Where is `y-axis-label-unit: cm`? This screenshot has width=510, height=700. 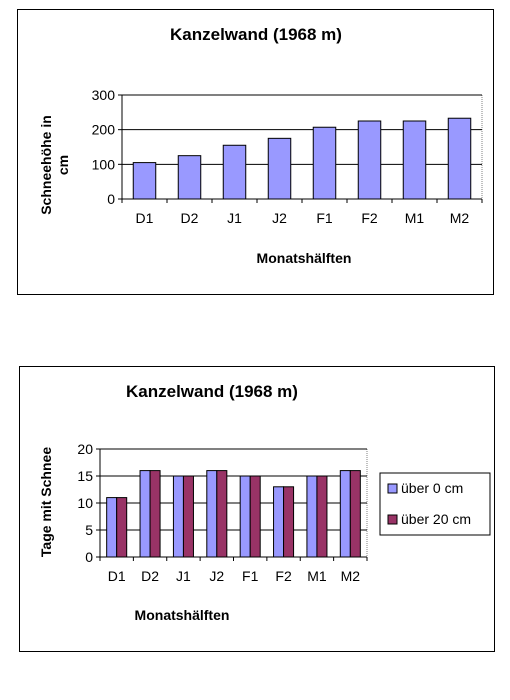 y-axis-label-unit: cm is located at coordinates (63, 165).